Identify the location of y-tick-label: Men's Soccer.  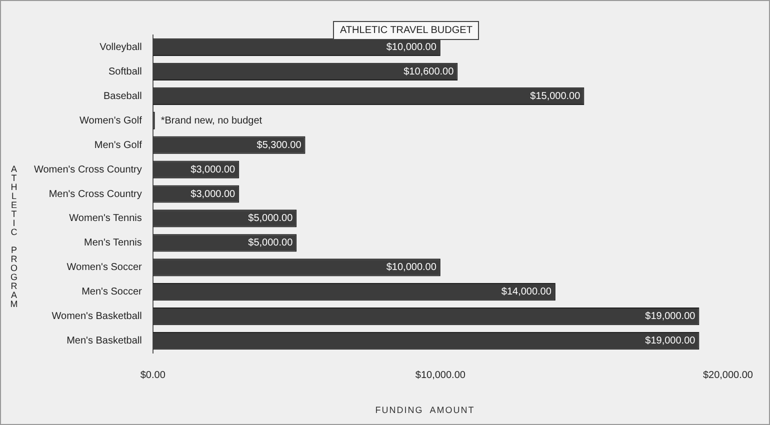
(112, 292).